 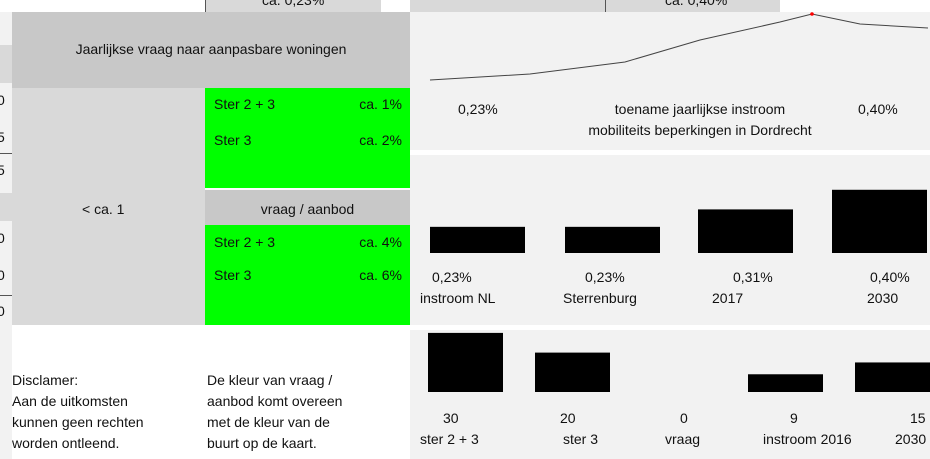 I want to click on note-line: met de kleur van de, so click(x=268, y=422).